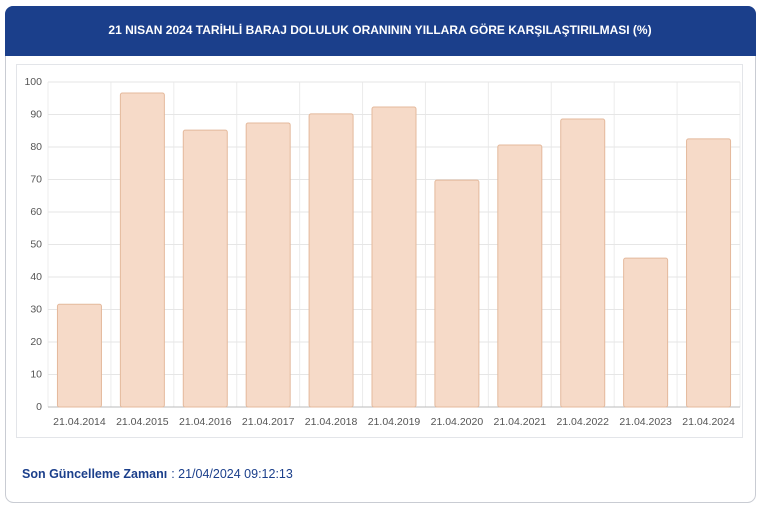 The width and height of the screenshot is (760, 514). What do you see at coordinates (36, 212) in the screenshot?
I see `y-tick-label: 60` at bounding box center [36, 212].